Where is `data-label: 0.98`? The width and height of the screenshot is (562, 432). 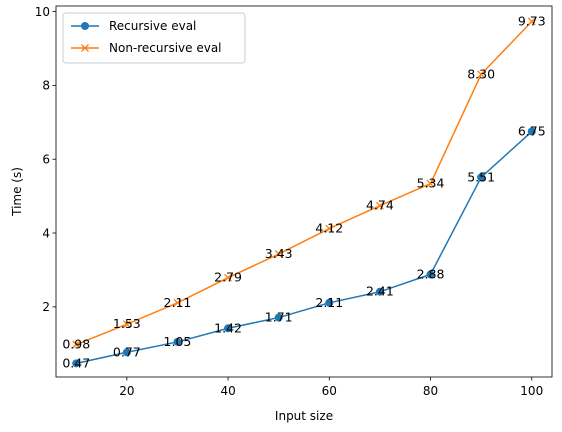
data-label: 0.98 is located at coordinates (76, 344).